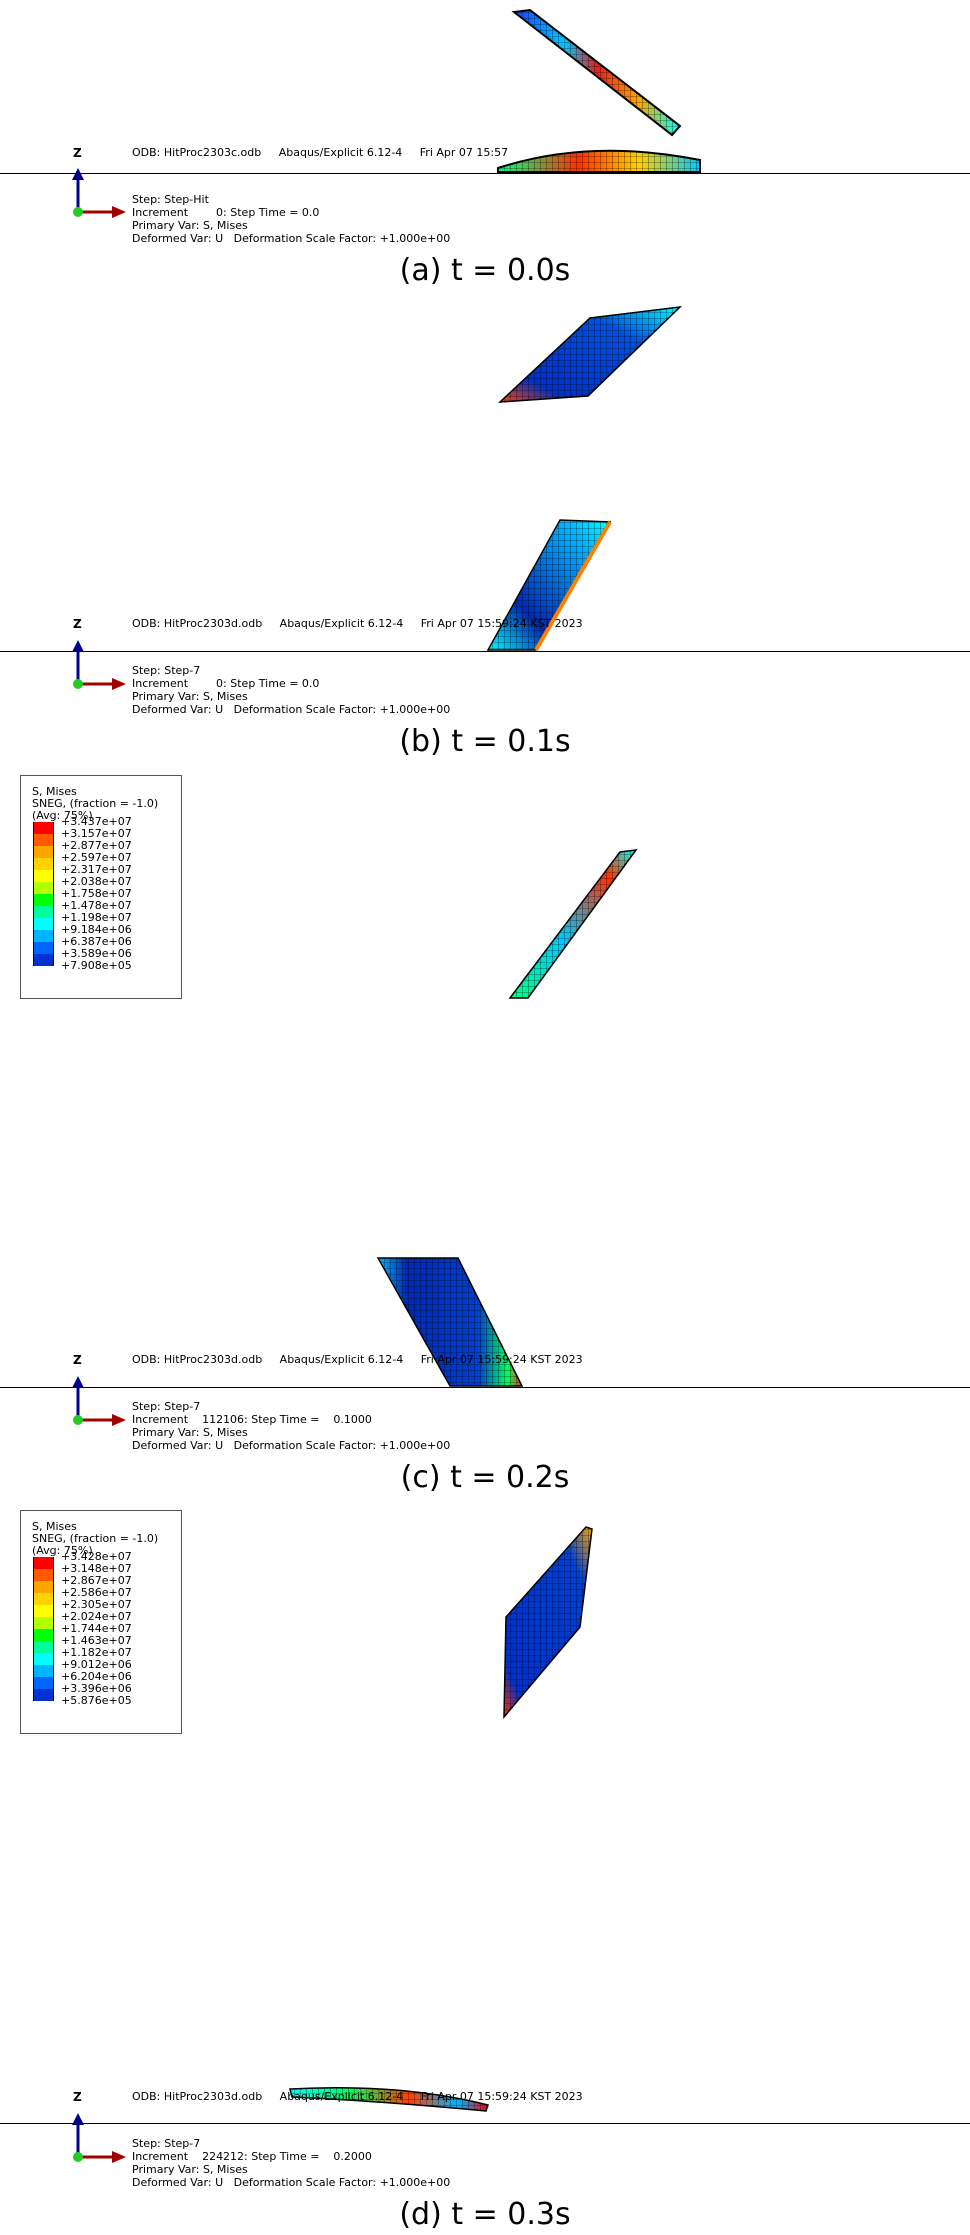  Describe the element at coordinates (96, 1616) in the screenshot. I see `legend-value: +2.024e+07` at that location.